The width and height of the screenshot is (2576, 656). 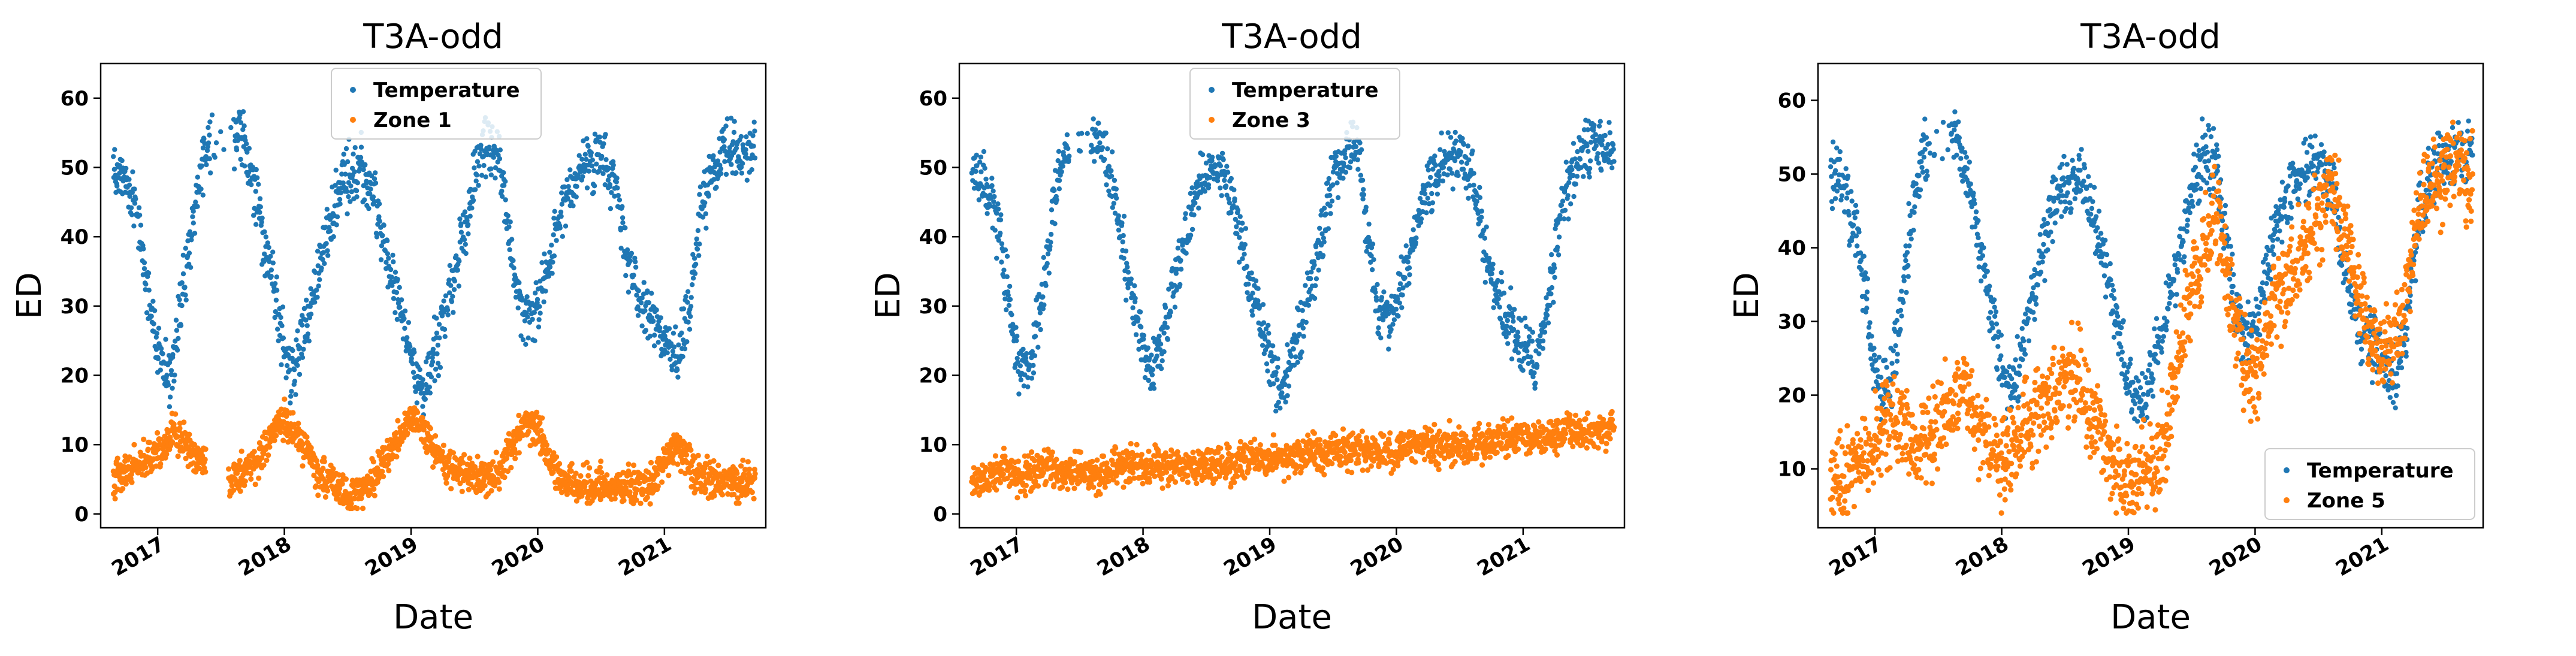 What do you see at coordinates (265, 556) in the screenshot?
I see `x-tick-label: 2018` at bounding box center [265, 556].